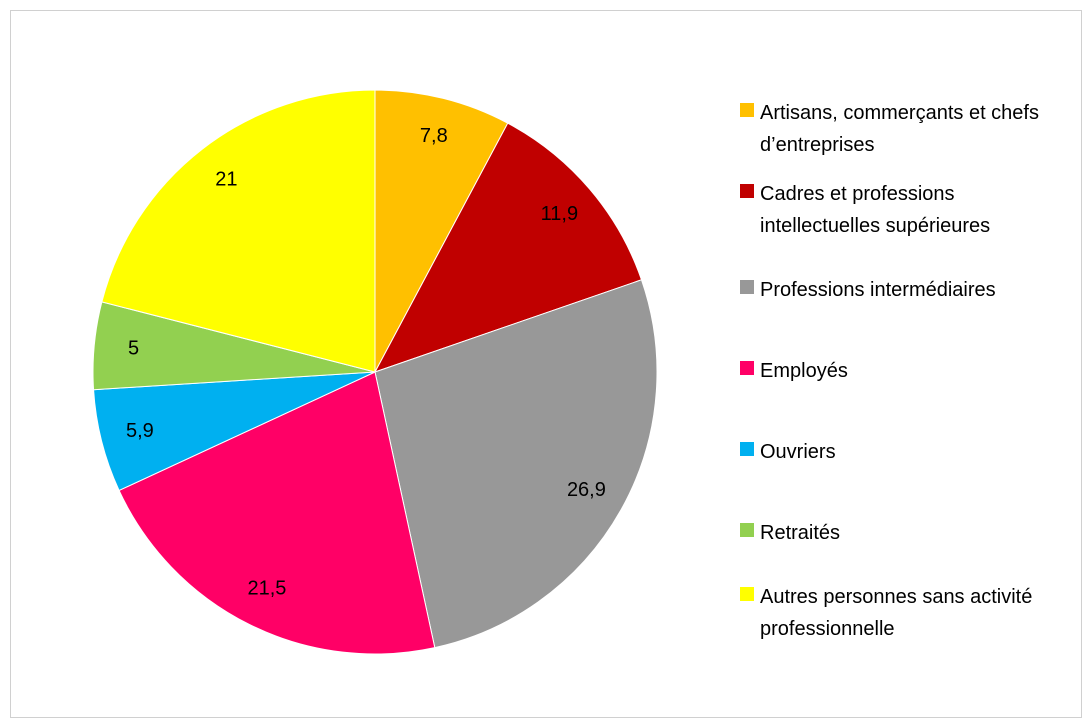 This screenshot has height=718, width=1083. I want to click on data-label: 5, so click(133, 348).